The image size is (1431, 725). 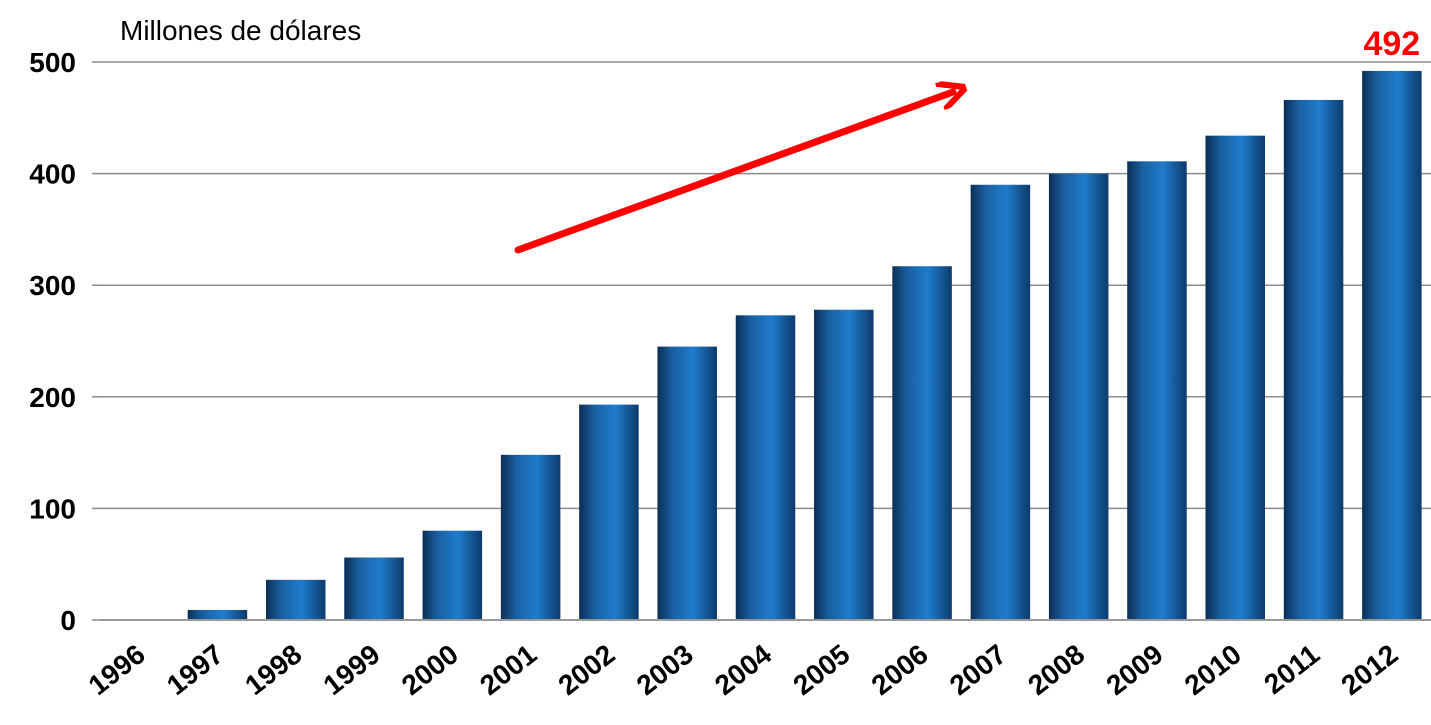 I want to click on x-tick-label: 1997, so click(x=195, y=669).